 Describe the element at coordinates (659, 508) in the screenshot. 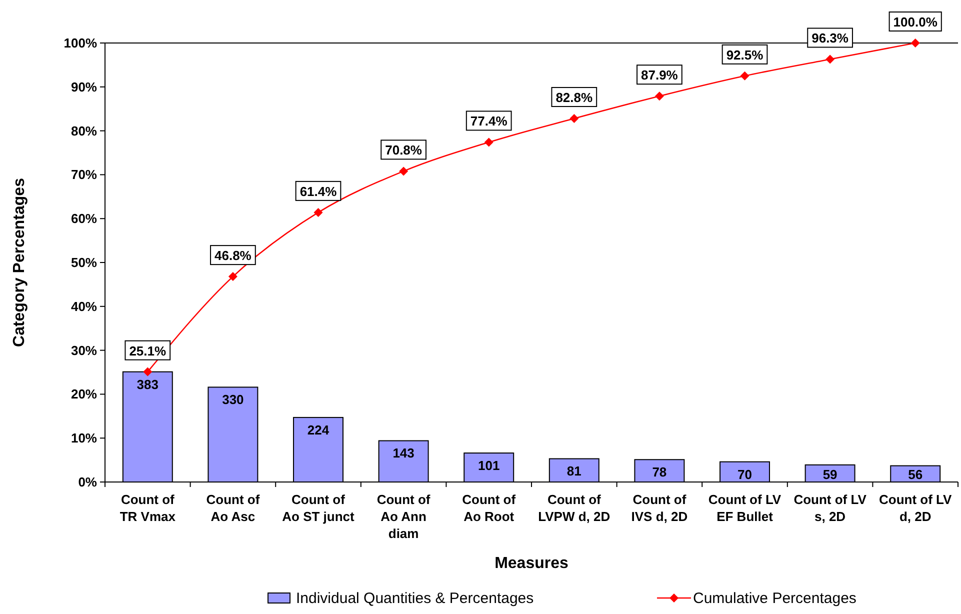

I see `x-tick-label: Count of IVS d, 2D` at that location.